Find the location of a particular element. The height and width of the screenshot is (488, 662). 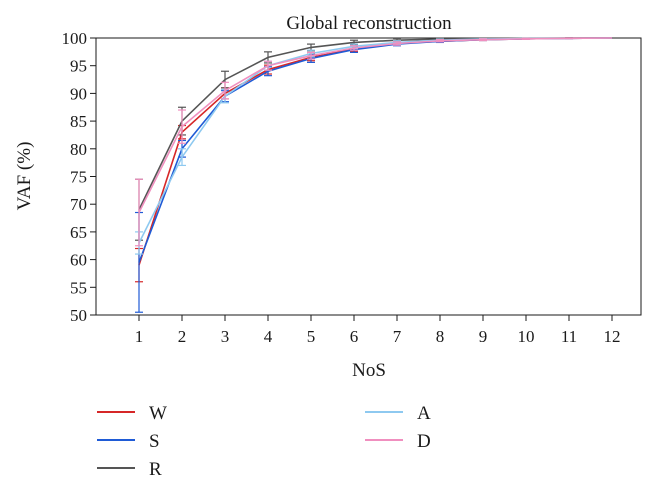

x-tick-label: 8 is located at coordinates (440, 336).